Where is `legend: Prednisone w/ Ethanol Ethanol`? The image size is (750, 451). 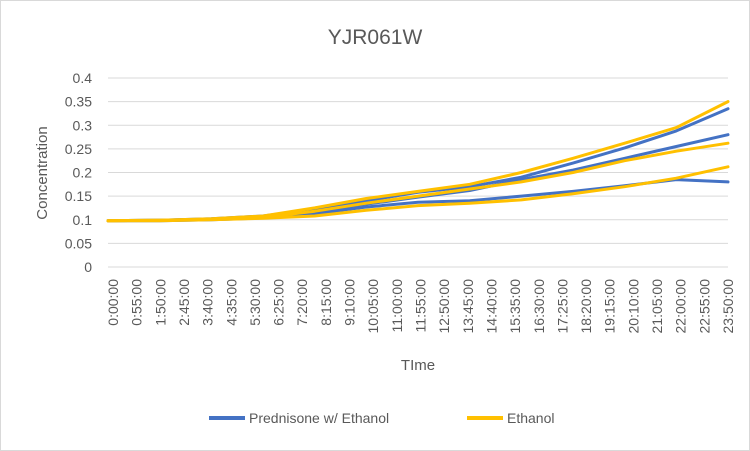
legend: Prednisone w/ Ethanol Ethanol is located at coordinates (381, 418).